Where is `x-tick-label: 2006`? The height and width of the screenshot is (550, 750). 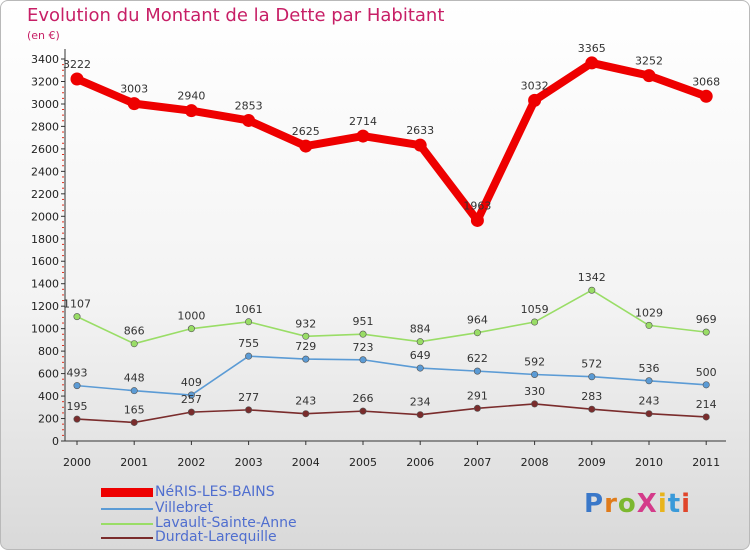
x-tick-label: 2006 is located at coordinates (420, 462).